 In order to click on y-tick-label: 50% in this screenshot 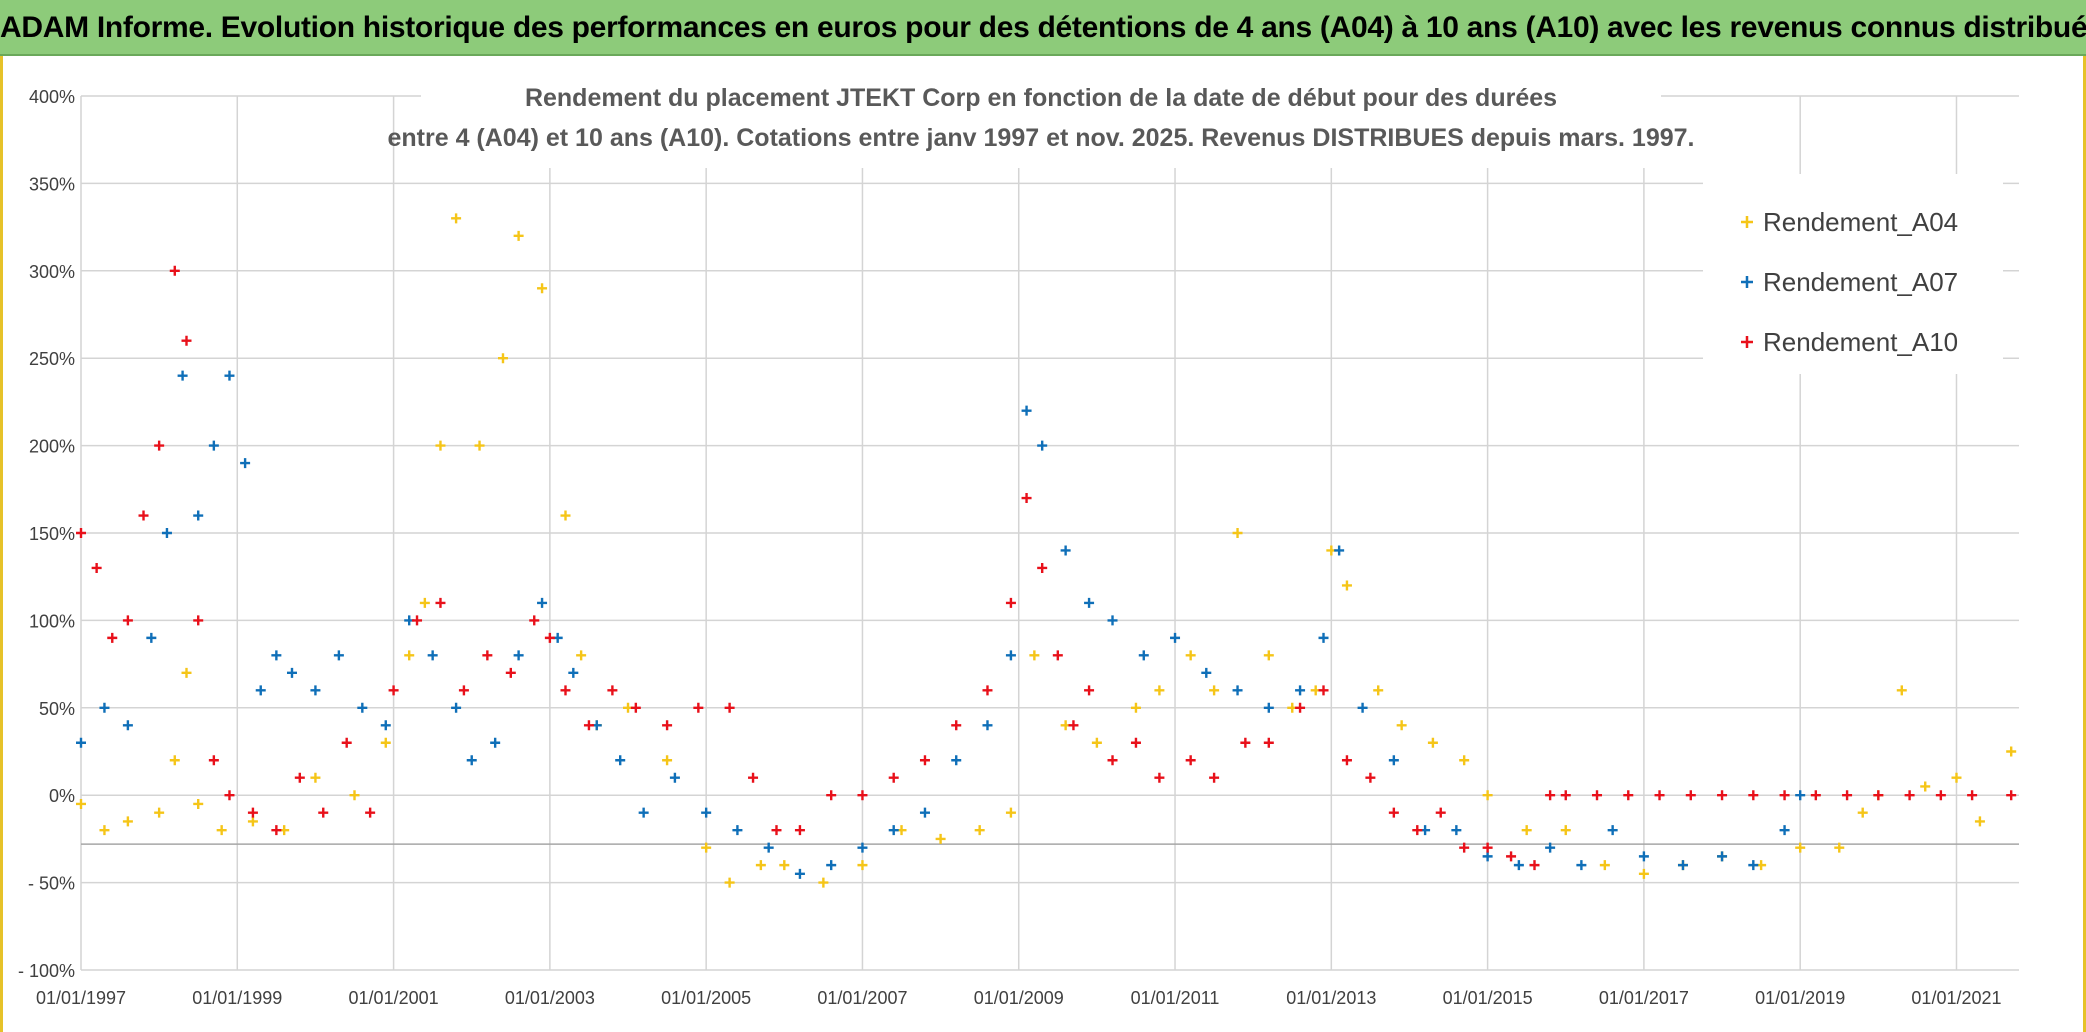, I will do `click(57, 709)`.